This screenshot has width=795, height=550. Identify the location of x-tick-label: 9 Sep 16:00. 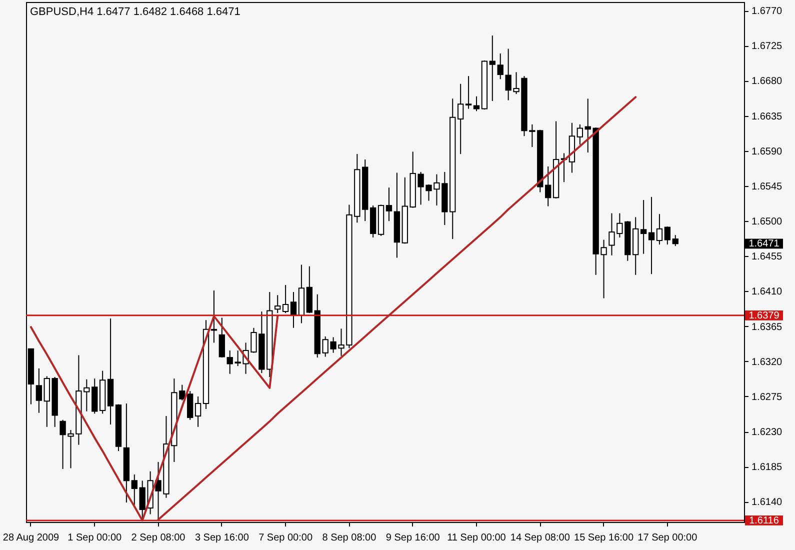
(413, 538).